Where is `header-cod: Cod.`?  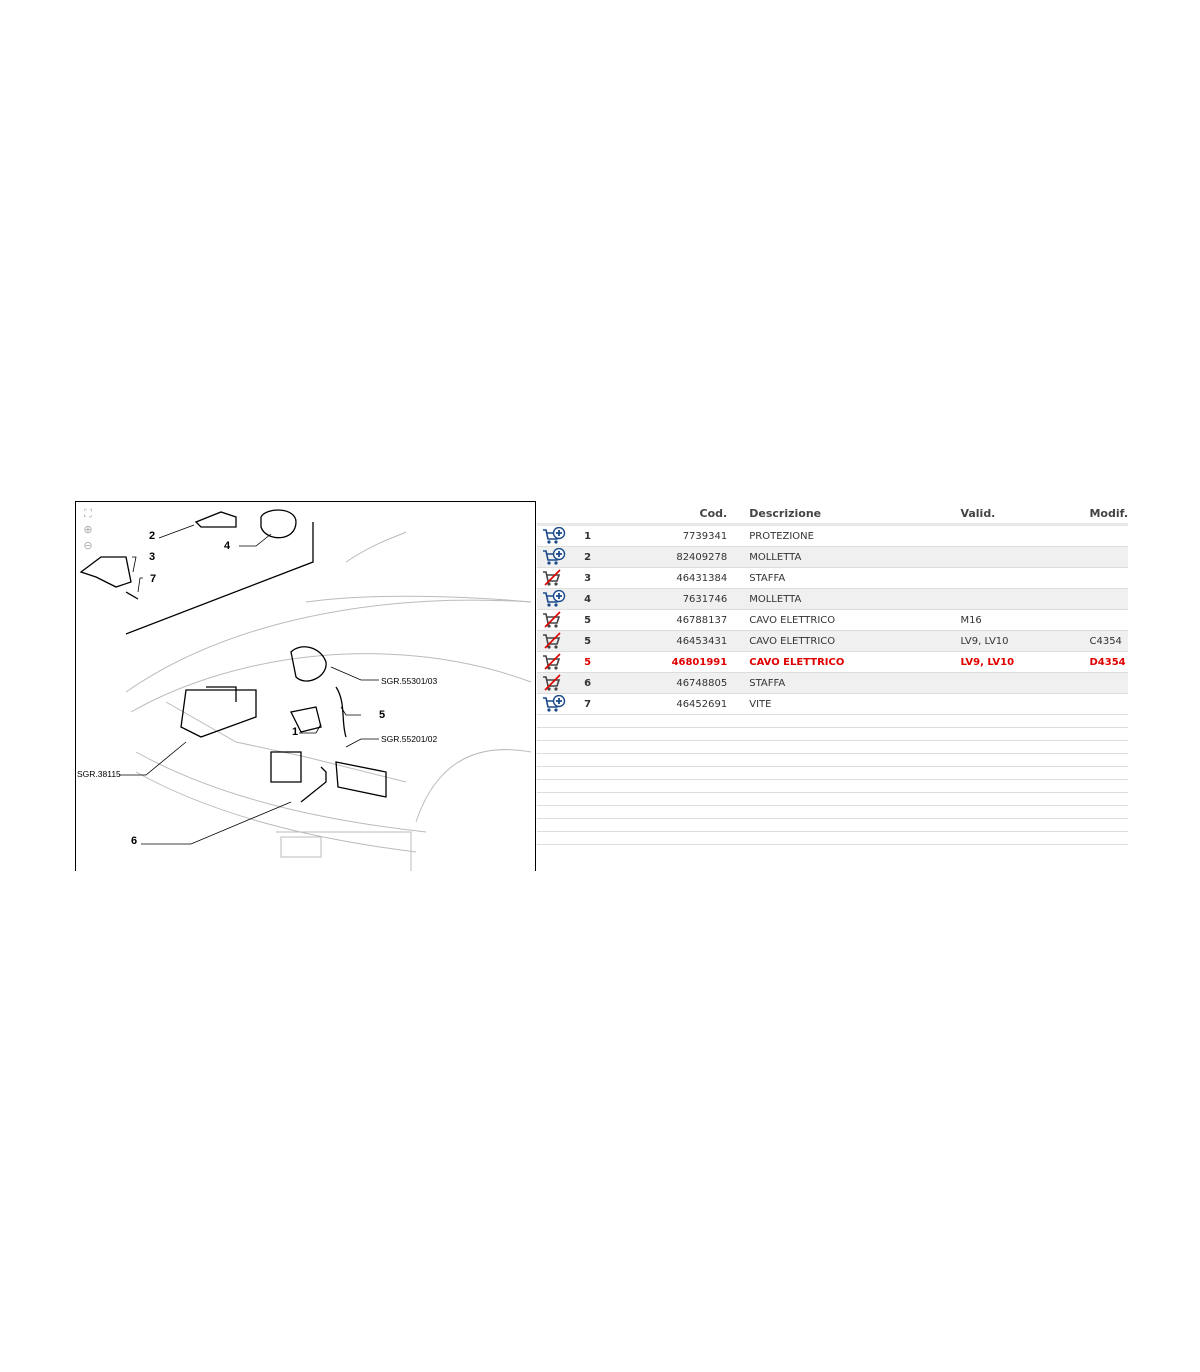 header-cod: Cod. is located at coordinates (690, 514).